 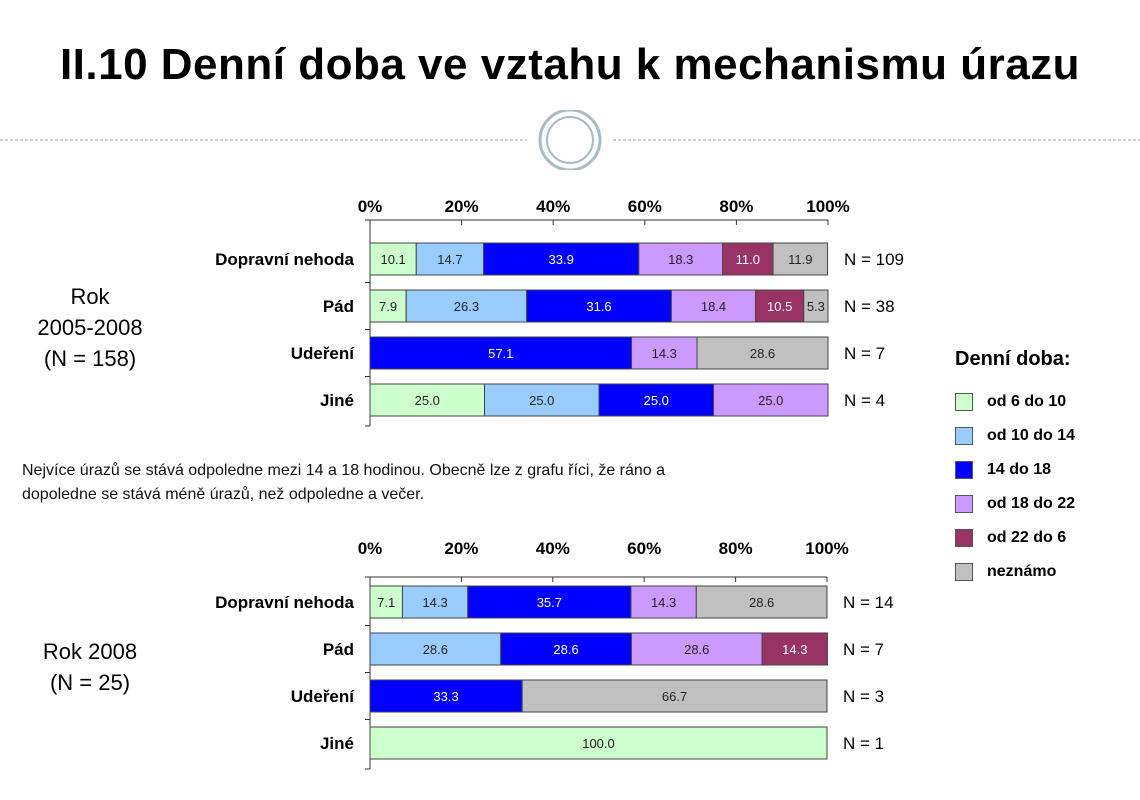 What do you see at coordinates (713, 306) in the screenshot?
I see `data-label: 18.4` at bounding box center [713, 306].